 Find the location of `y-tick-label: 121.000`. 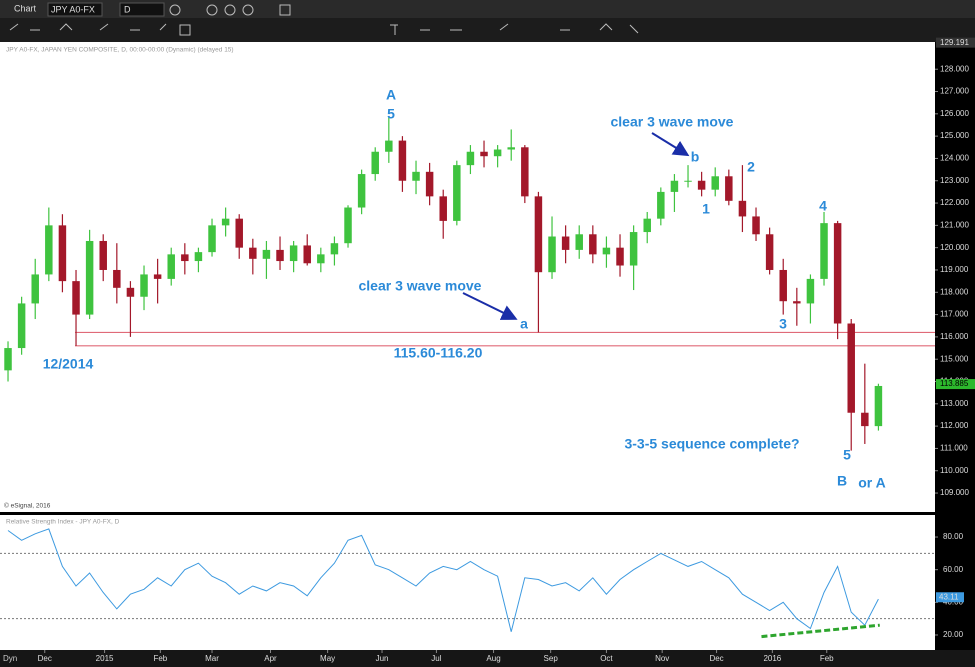

y-tick-label: 121.000 is located at coordinates (954, 224).